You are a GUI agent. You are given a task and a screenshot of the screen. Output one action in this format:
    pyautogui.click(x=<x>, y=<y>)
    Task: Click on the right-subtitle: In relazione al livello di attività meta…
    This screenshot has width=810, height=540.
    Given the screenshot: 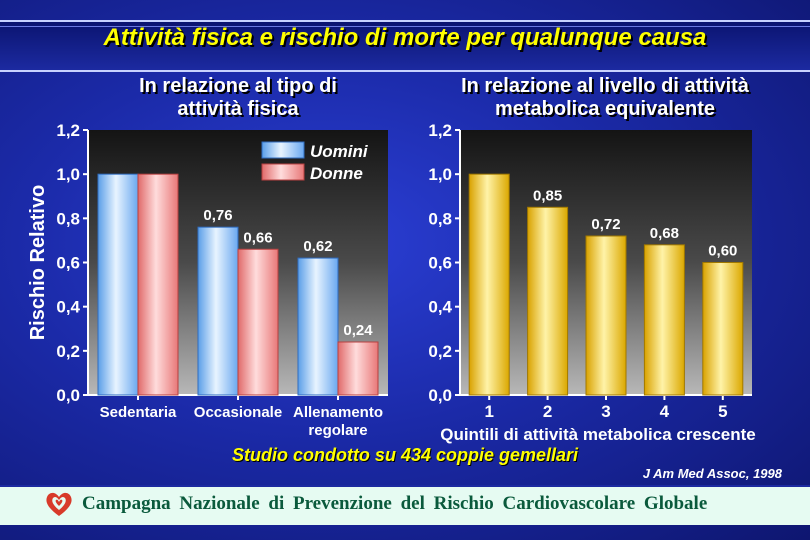 What is the action you would take?
    pyautogui.click(x=605, y=98)
    